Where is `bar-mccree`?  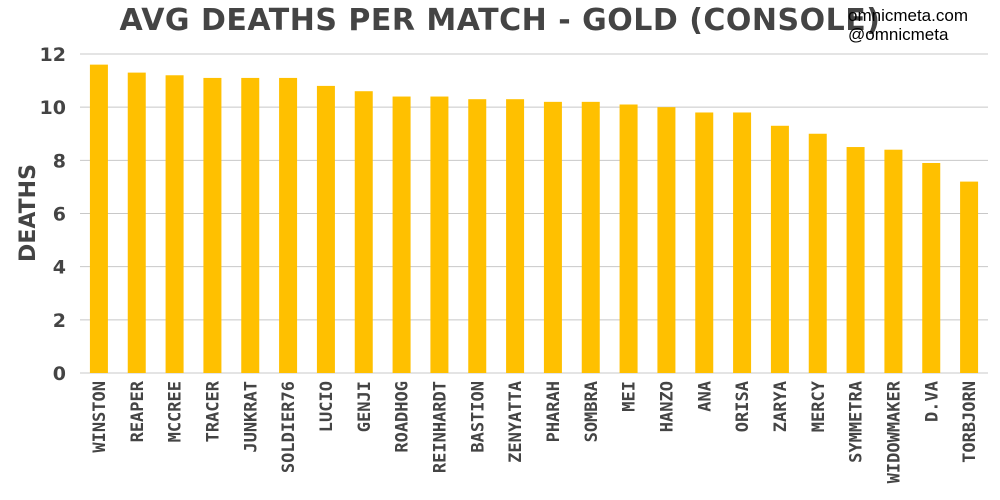
bar-mccree is located at coordinates (174, 224).